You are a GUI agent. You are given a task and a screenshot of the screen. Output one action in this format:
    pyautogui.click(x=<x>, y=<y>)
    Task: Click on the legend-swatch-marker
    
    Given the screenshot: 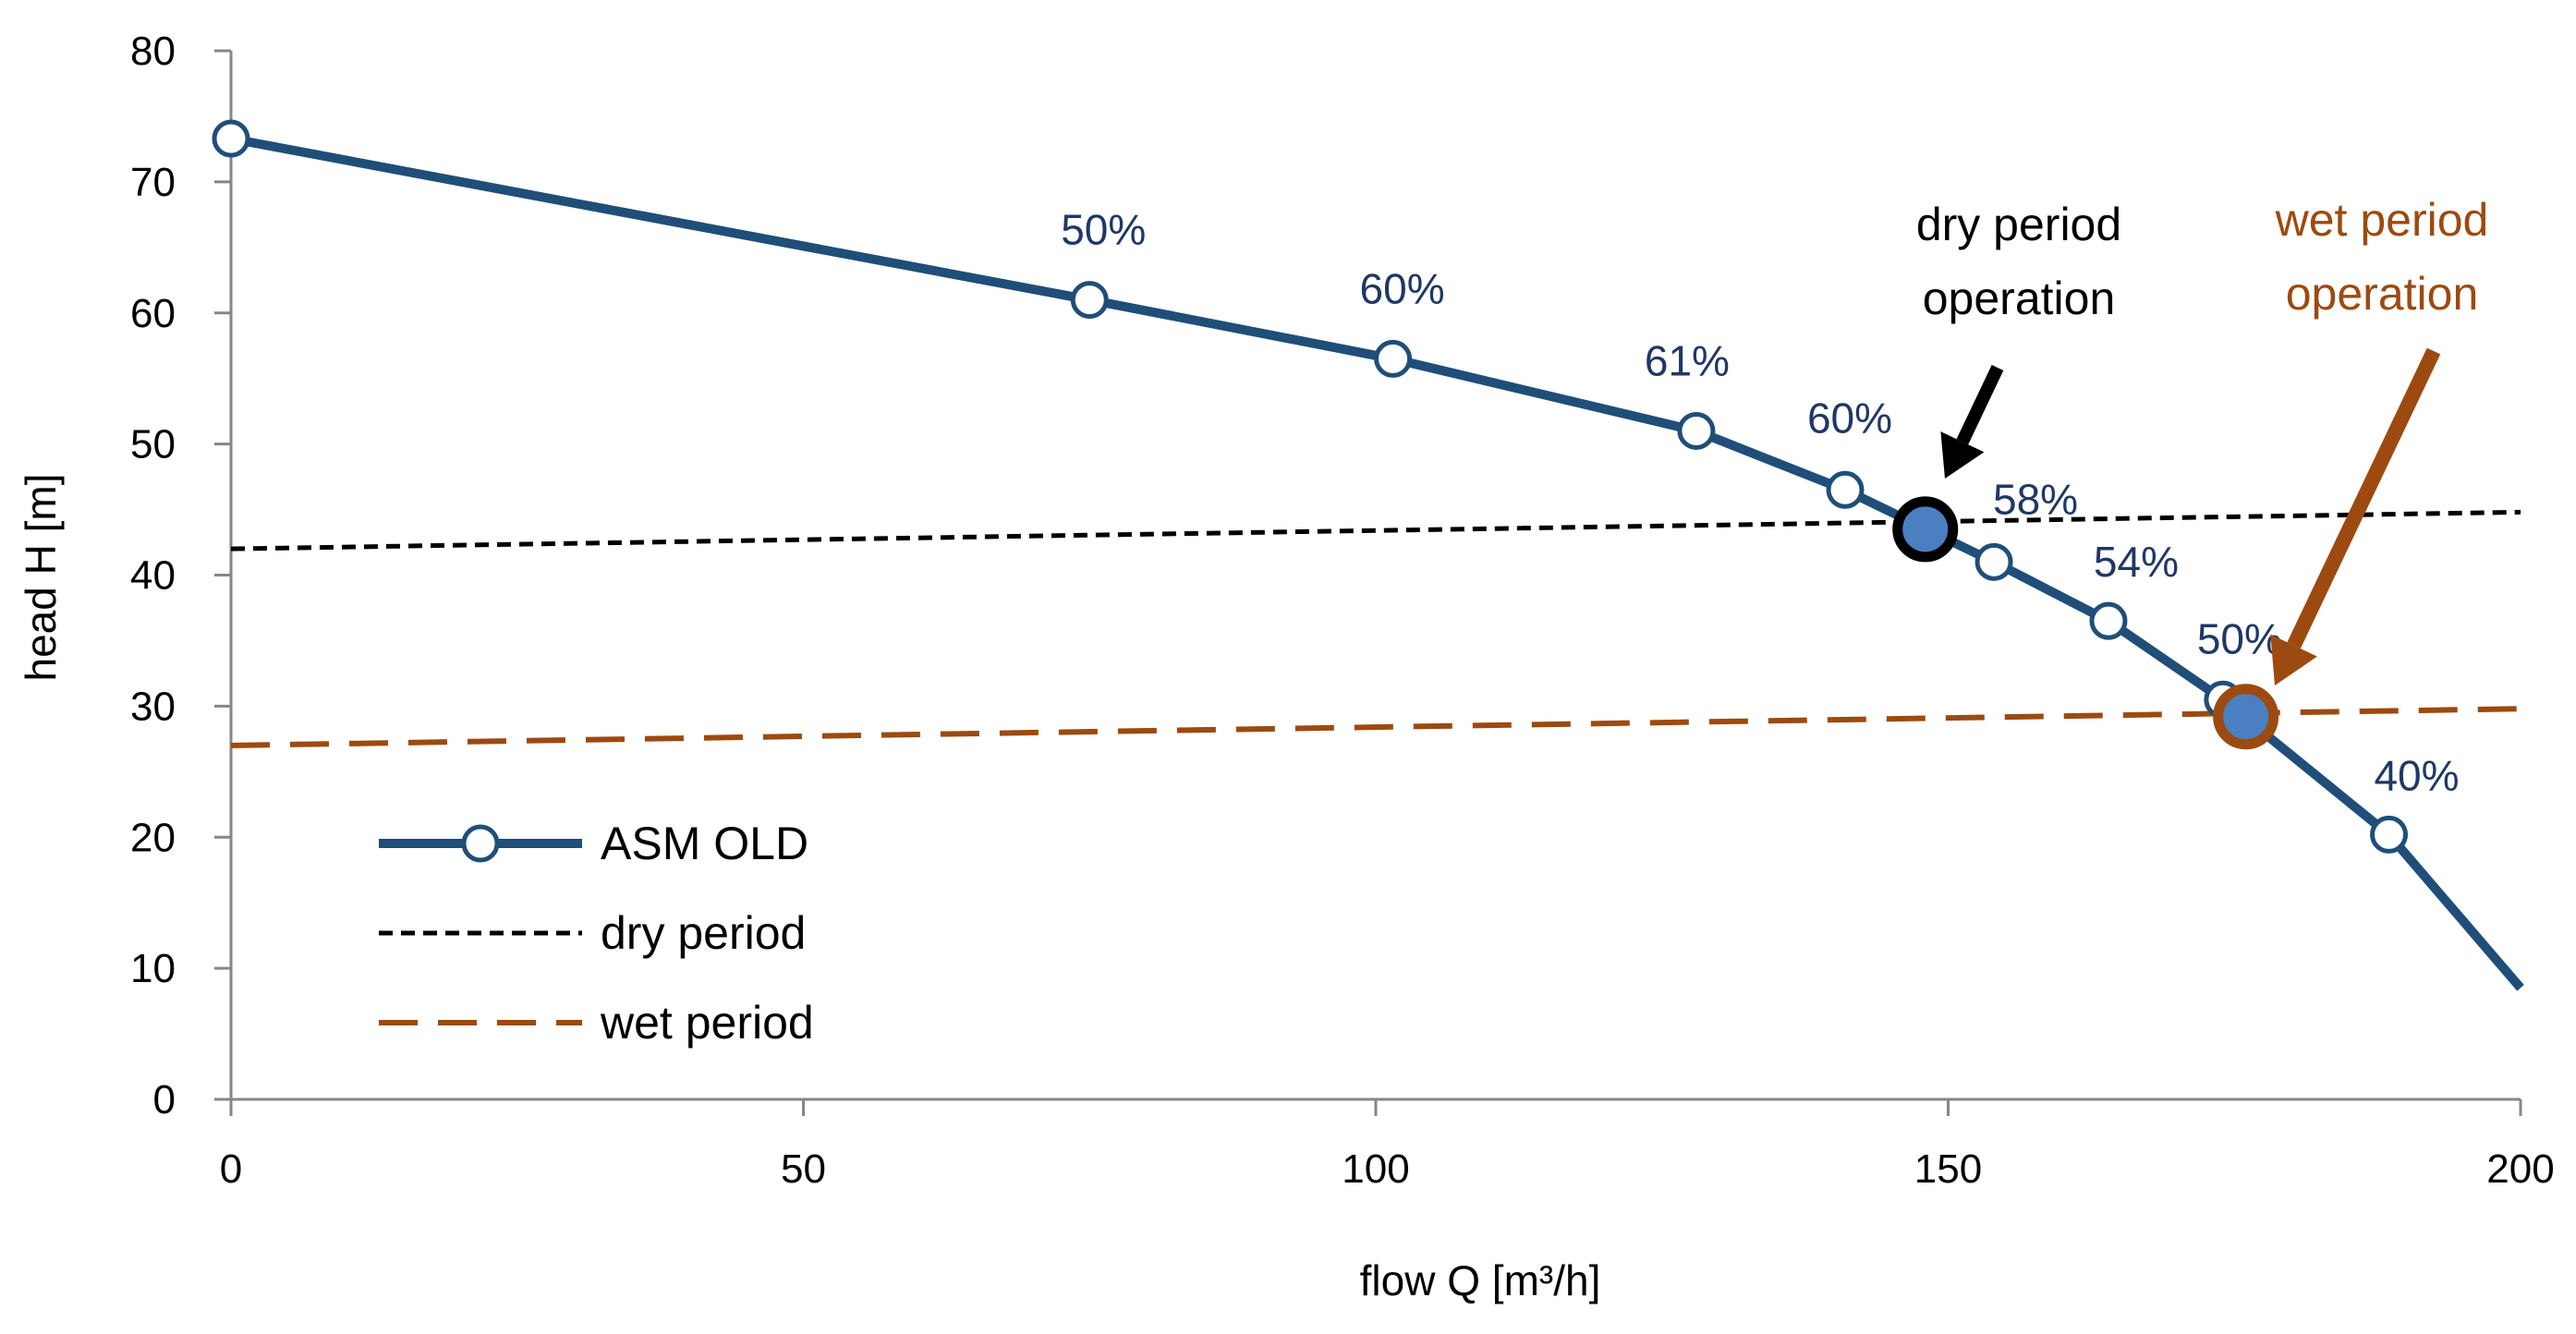 What is the action you would take?
    pyautogui.click(x=480, y=843)
    